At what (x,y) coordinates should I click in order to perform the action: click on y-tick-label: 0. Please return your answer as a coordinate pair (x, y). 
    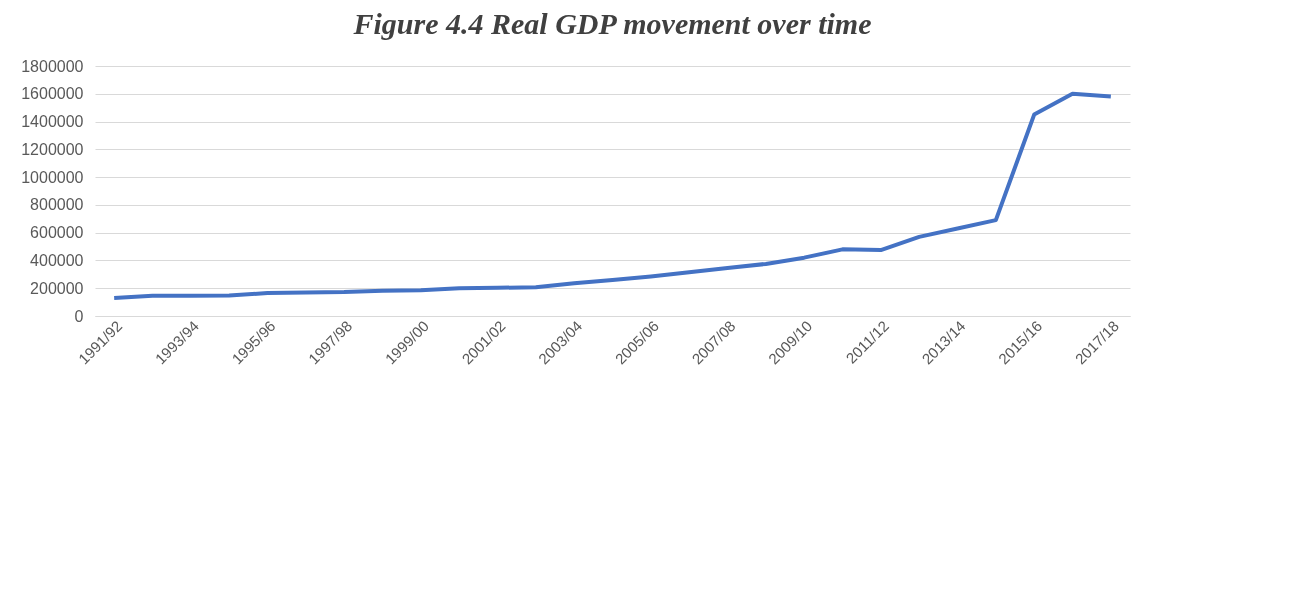
    Looking at the image, I should click on (79, 316).